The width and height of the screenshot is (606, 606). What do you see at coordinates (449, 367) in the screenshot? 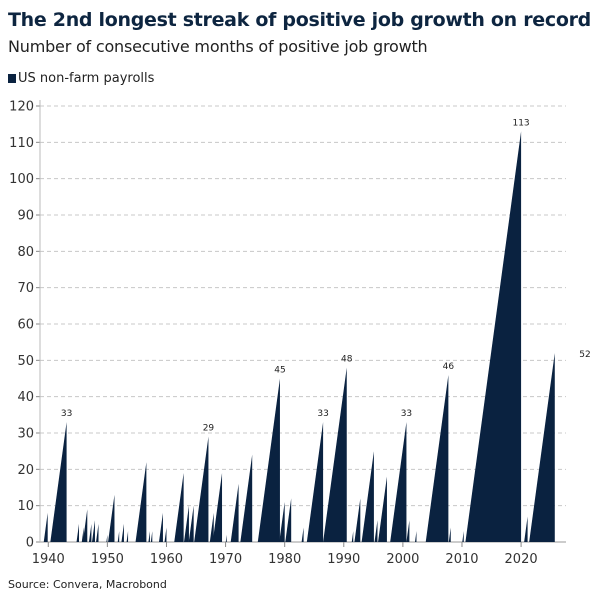
I see `data-label: 46` at bounding box center [449, 367].